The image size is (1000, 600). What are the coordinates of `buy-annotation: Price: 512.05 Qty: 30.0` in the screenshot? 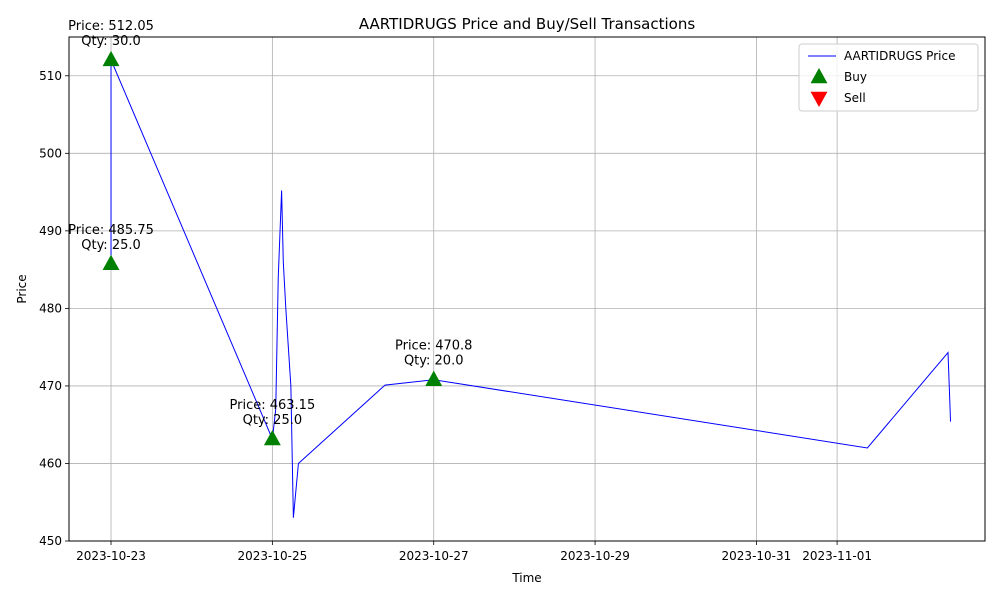 It's located at (111, 34).